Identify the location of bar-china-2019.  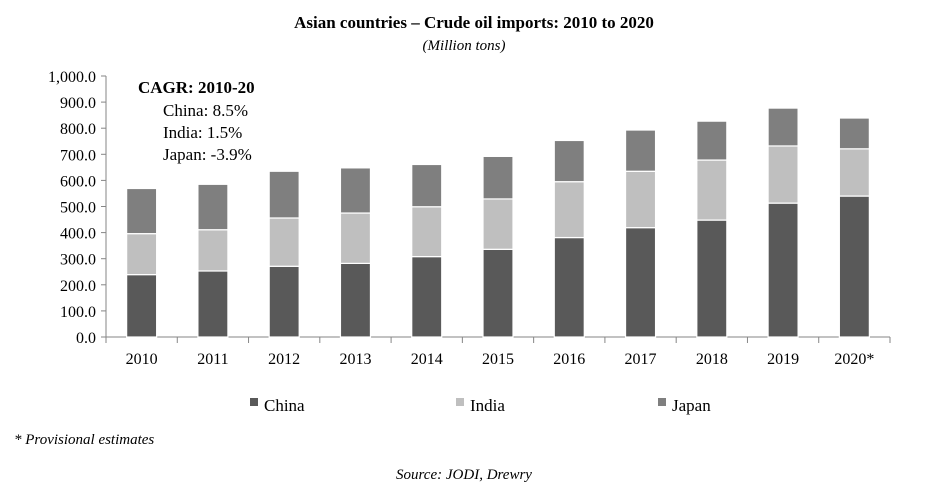
(783, 270).